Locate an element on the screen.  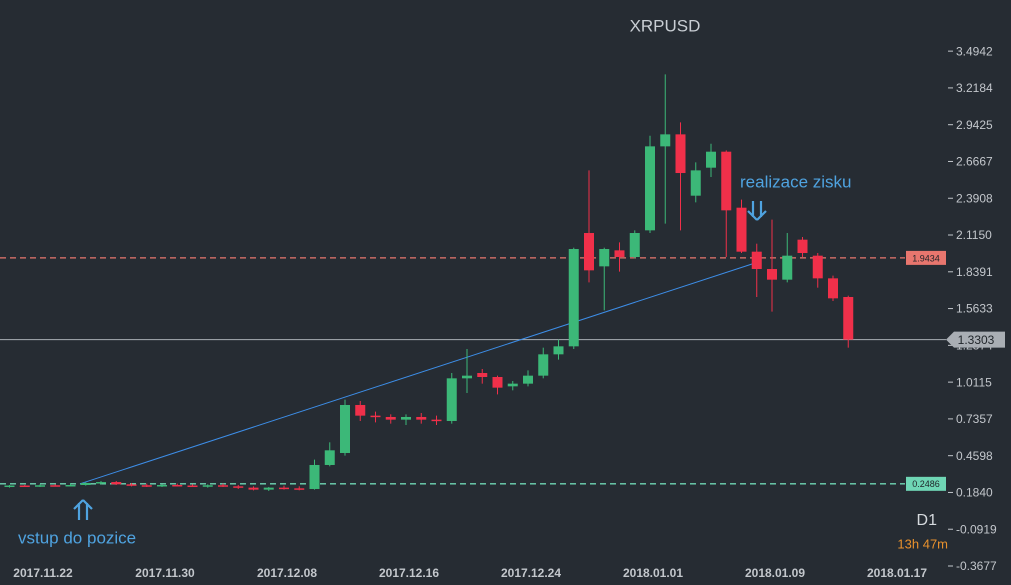
x-tick-label: 2017.11.30 is located at coordinates (165, 573).